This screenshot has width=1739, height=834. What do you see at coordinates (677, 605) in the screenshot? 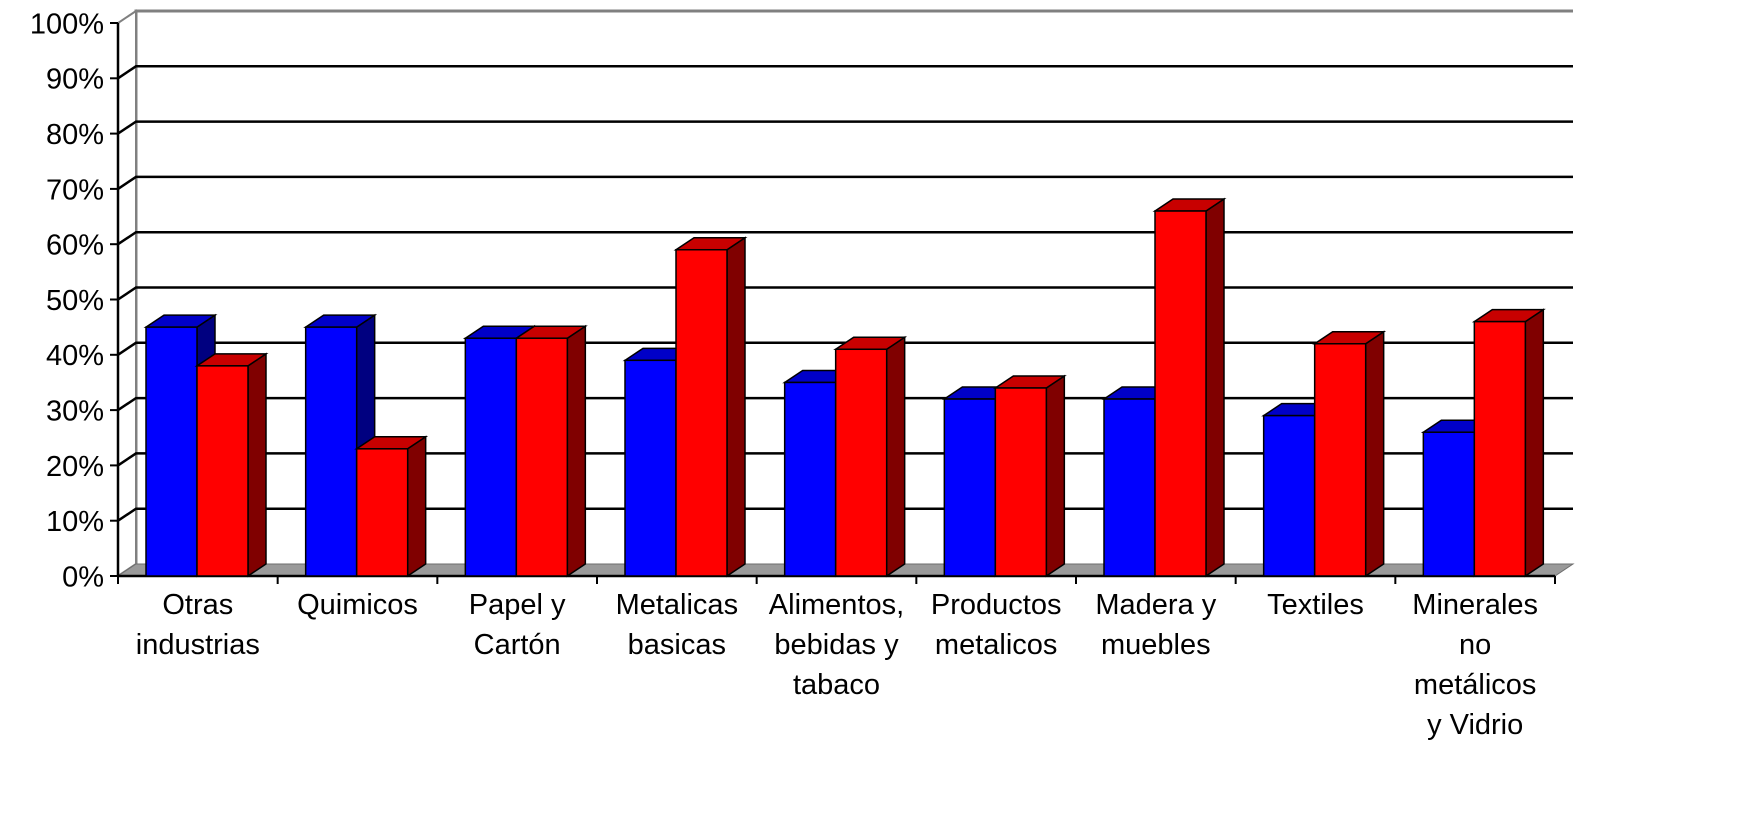
I see `x-tick-label-line: Metalicas` at bounding box center [677, 605].